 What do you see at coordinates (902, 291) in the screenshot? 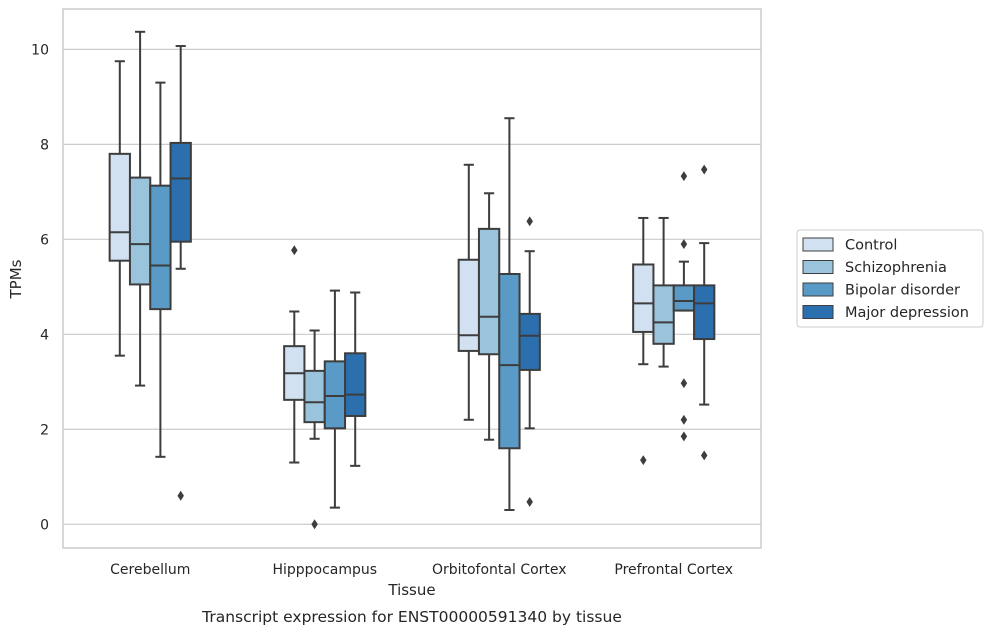
I see `legend-label: Bipolar disorder` at bounding box center [902, 291].